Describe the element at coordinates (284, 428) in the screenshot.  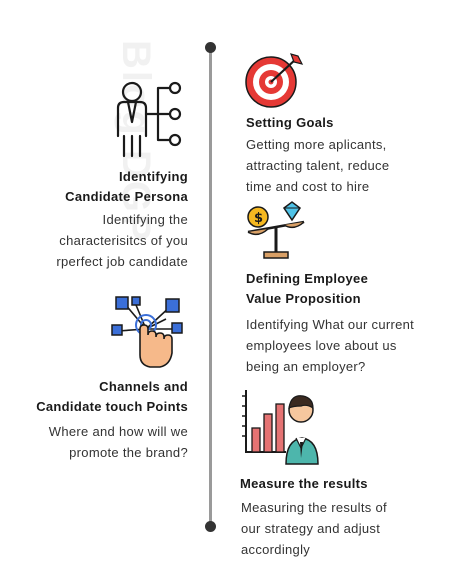
I see `results-chart-icon` at that location.